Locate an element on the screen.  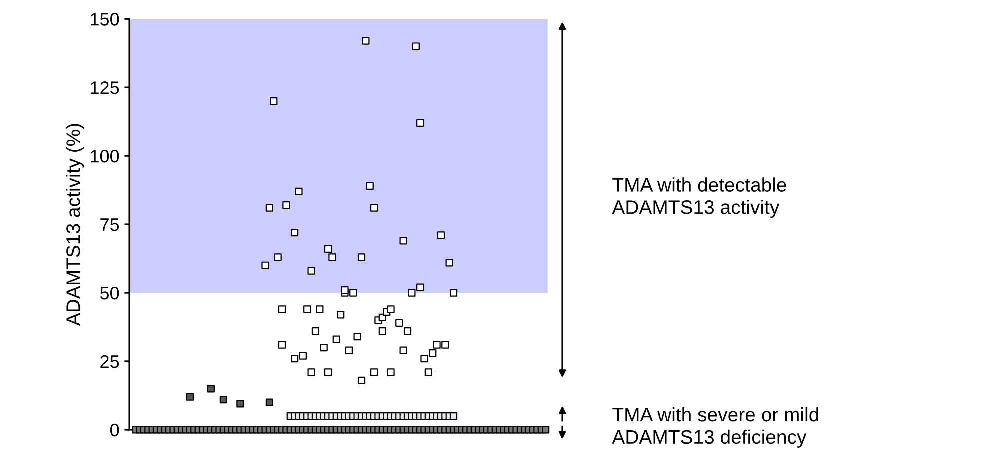
y-tick-label: 25 is located at coordinates (110, 361).